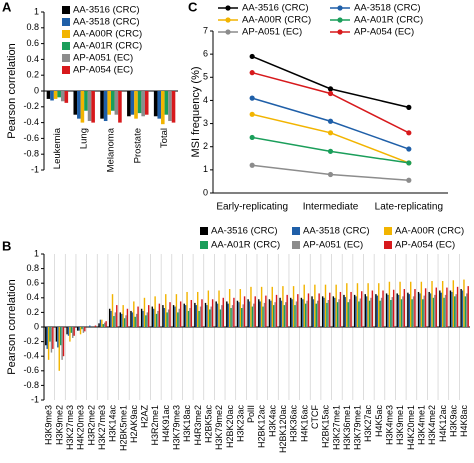  Describe the element at coordinates (205, 192) in the screenshot. I see `y-tick-label: 0` at that location.